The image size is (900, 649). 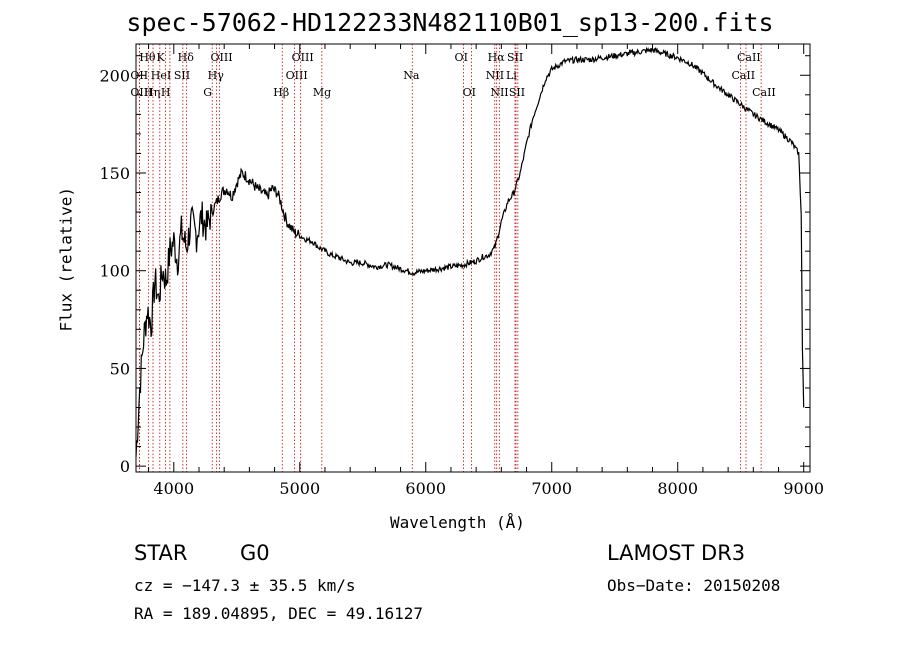 What do you see at coordinates (511, 75) in the screenshot?
I see `spectral-line-label: Li` at bounding box center [511, 75].